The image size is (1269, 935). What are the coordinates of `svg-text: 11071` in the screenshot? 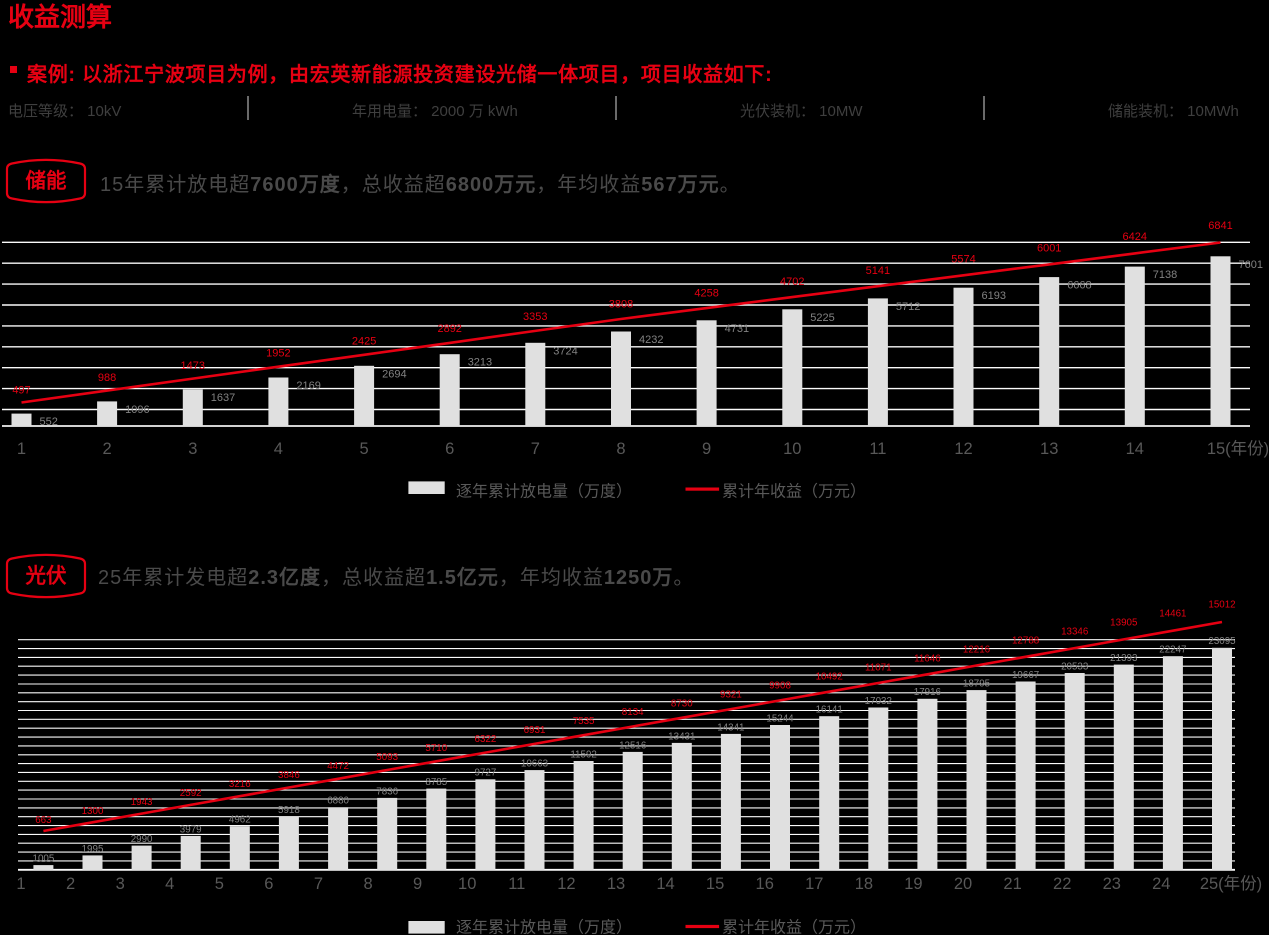 It's located at (878, 667).